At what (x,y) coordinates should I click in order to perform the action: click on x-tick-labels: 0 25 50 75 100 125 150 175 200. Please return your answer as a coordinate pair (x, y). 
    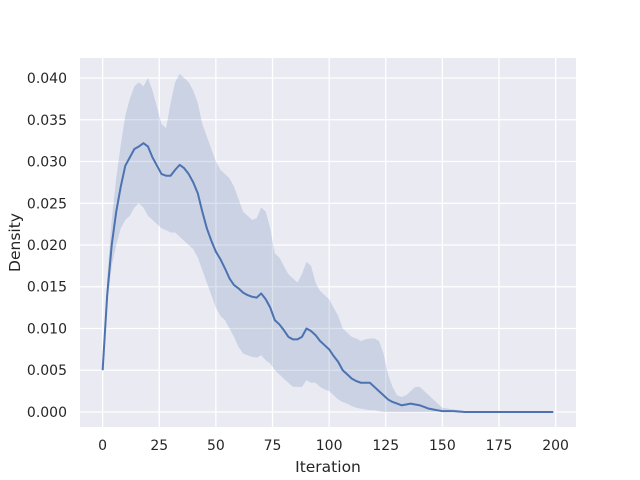
    Looking at the image, I should click on (333, 446).